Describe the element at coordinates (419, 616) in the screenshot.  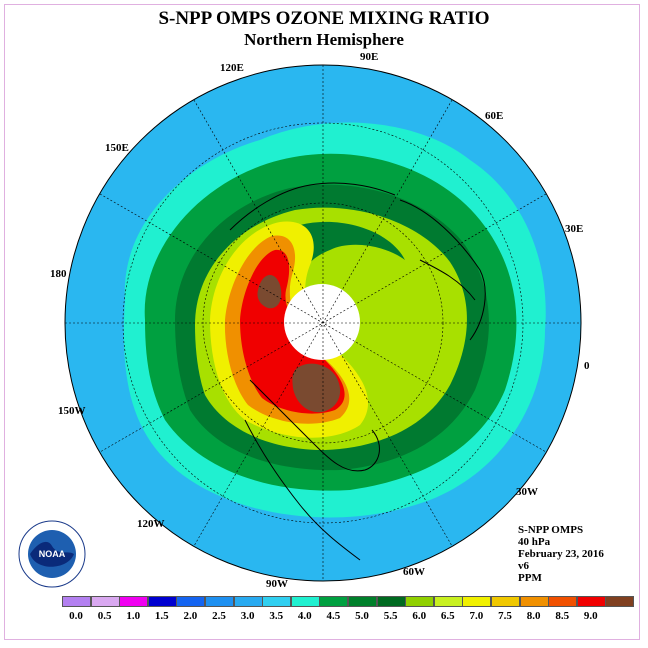
I see `colorbar-tick-label: 6.0` at that location.